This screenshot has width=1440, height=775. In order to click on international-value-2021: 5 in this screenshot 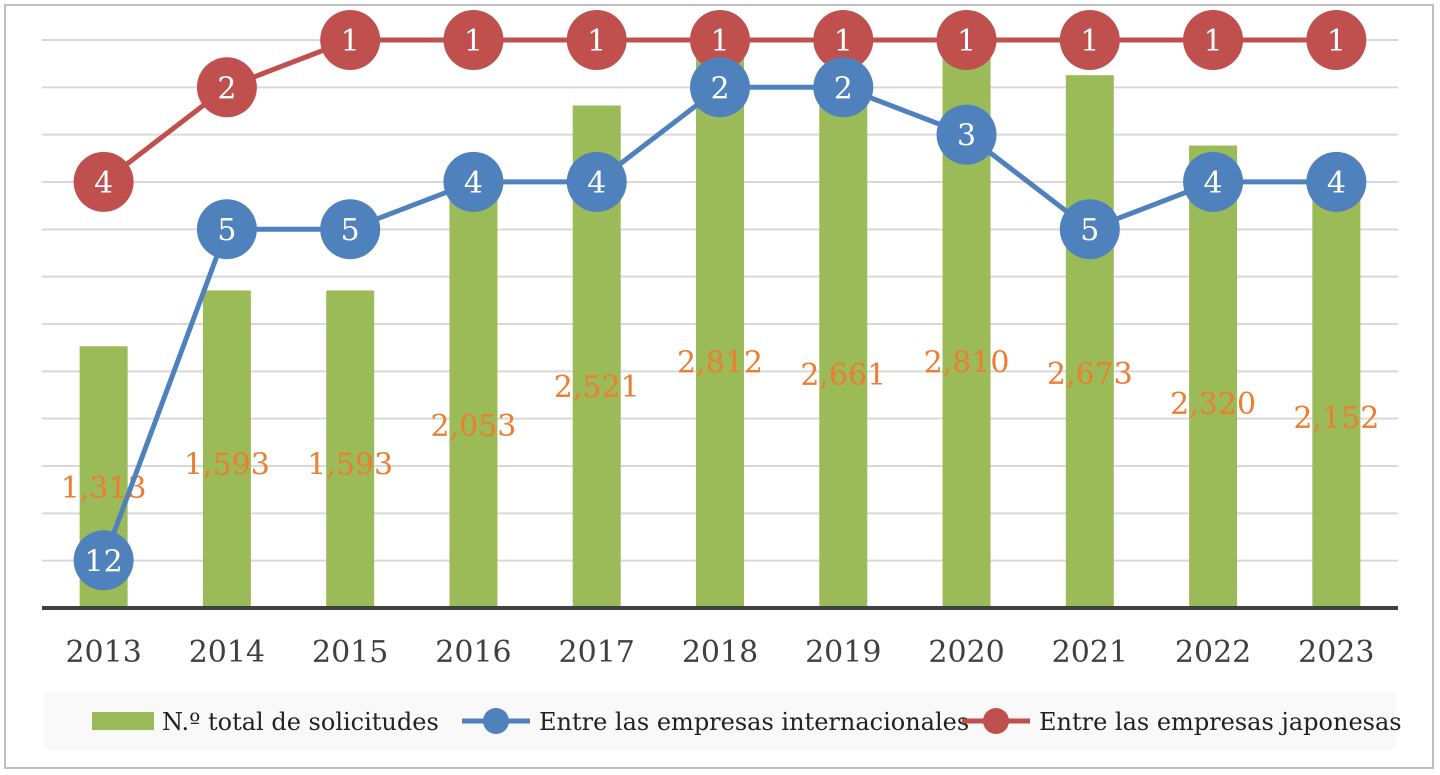, I will do `click(1089, 230)`.